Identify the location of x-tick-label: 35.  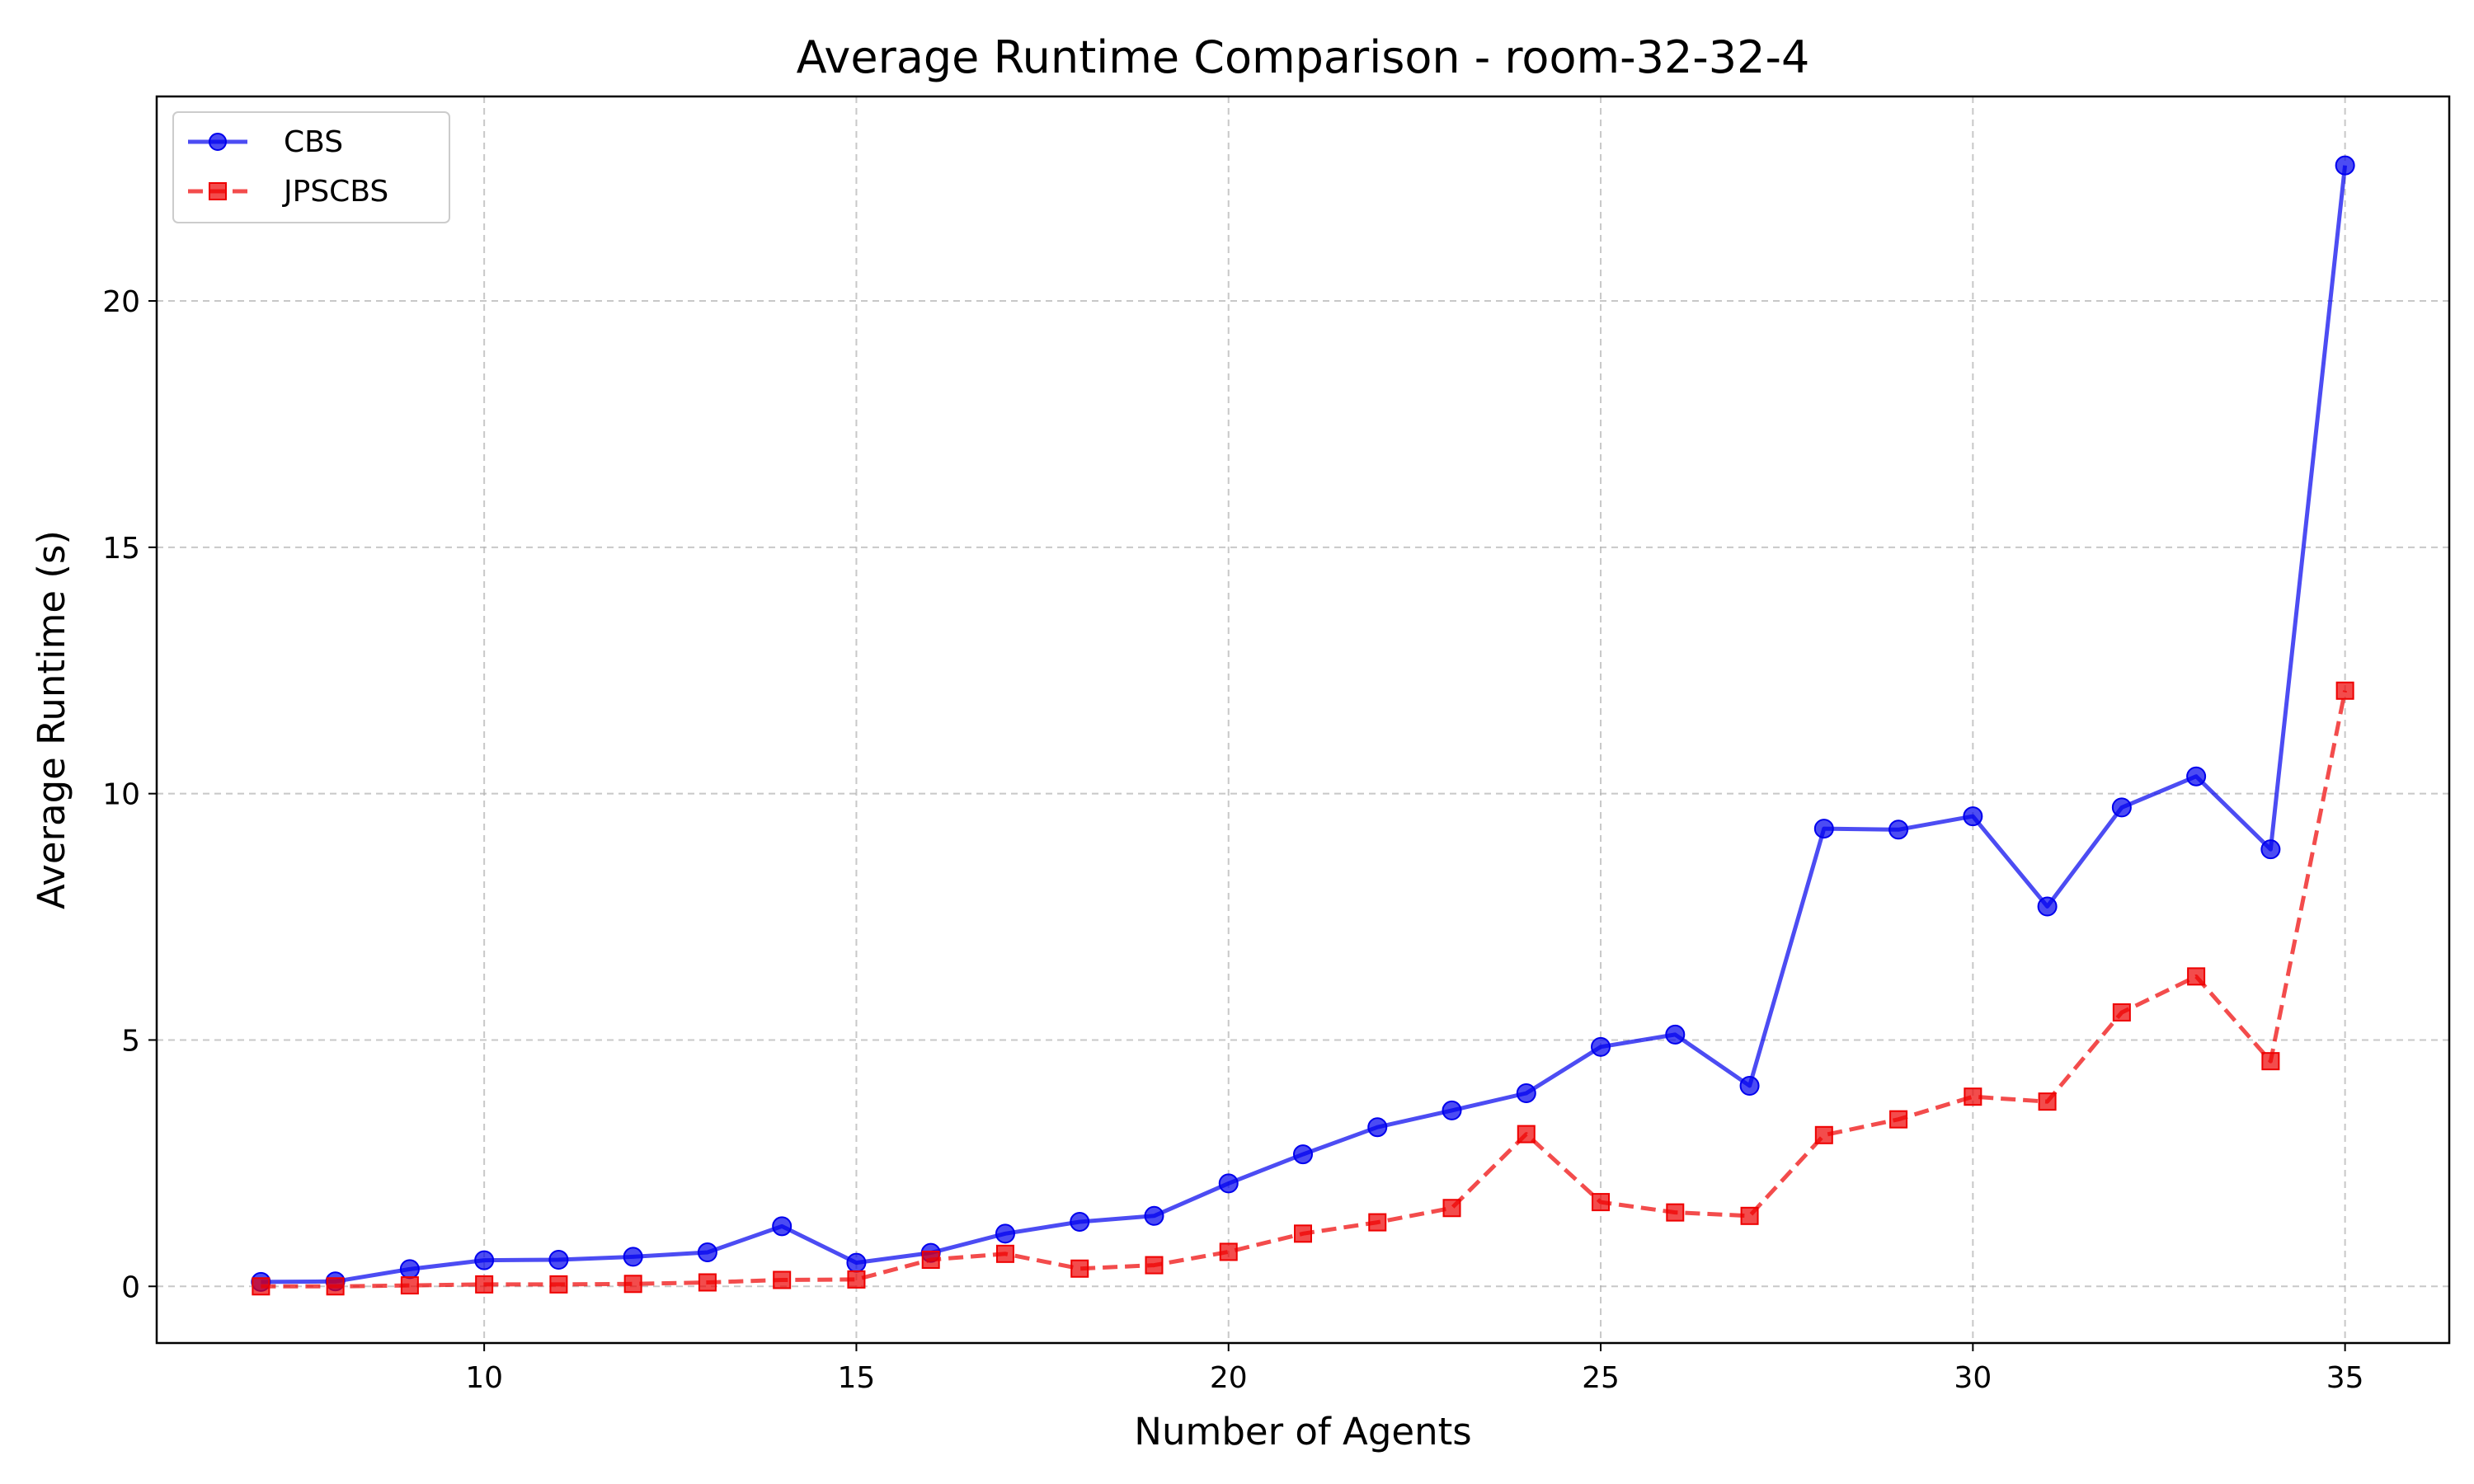
(2345, 1378).